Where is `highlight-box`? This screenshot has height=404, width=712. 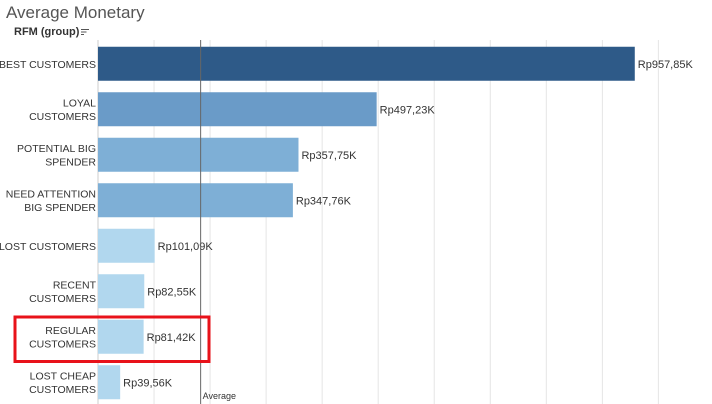
highlight-box is located at coordinates (112, 339).